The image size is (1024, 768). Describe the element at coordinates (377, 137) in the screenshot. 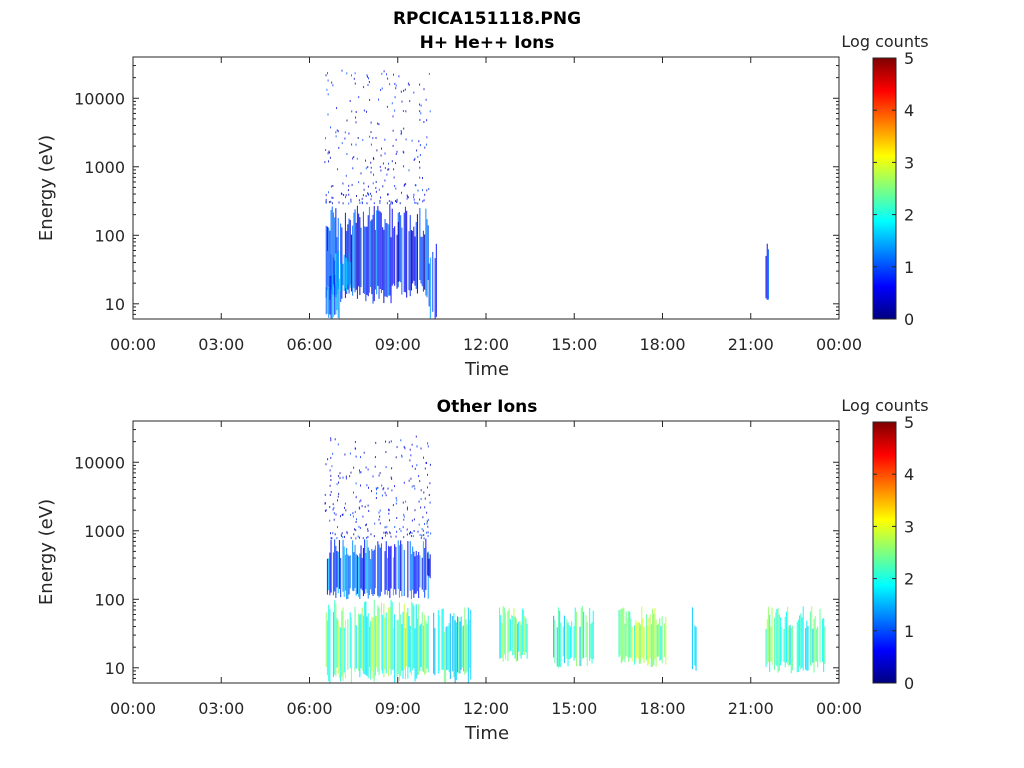

I see `spectrogram-scatter` at that location.